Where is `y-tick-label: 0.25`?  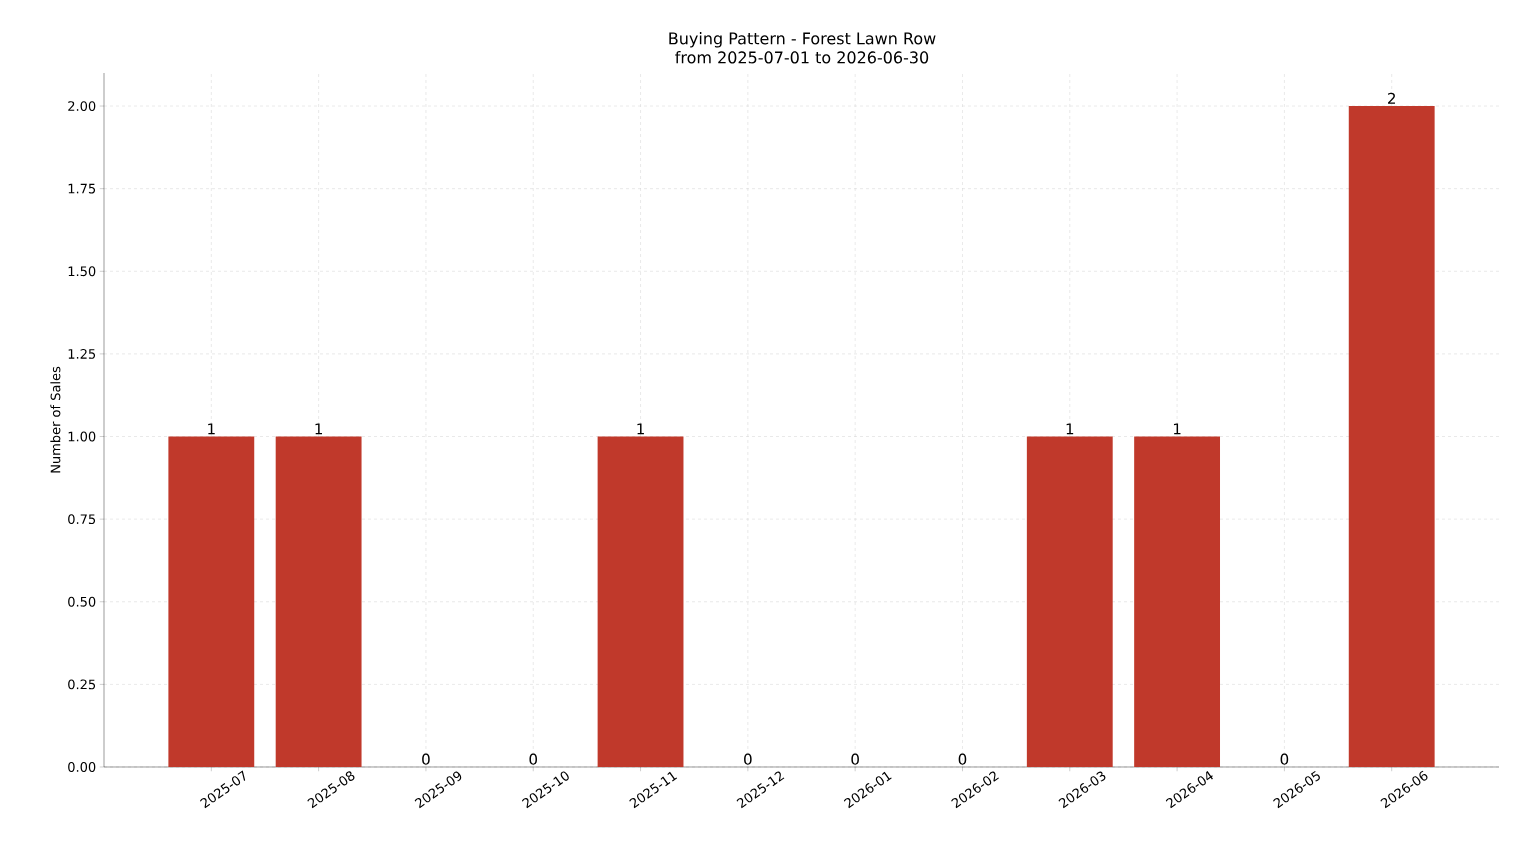 y-tick-label: 0.25 is located at coordinates (82, 684).